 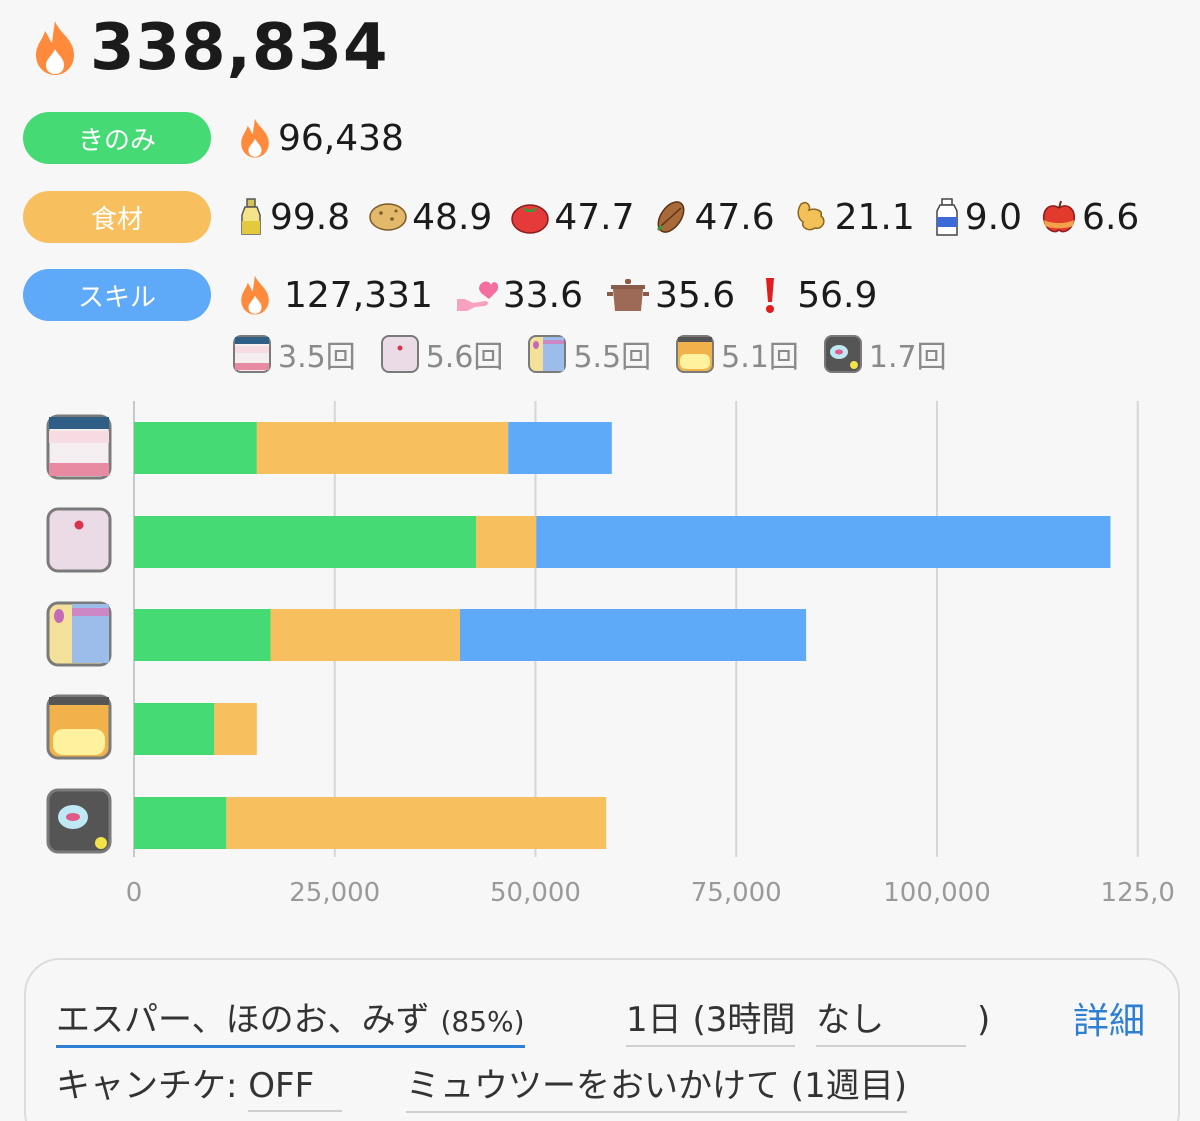 I want to click on meal-count: 3.5回, so click(x=294, y=354).